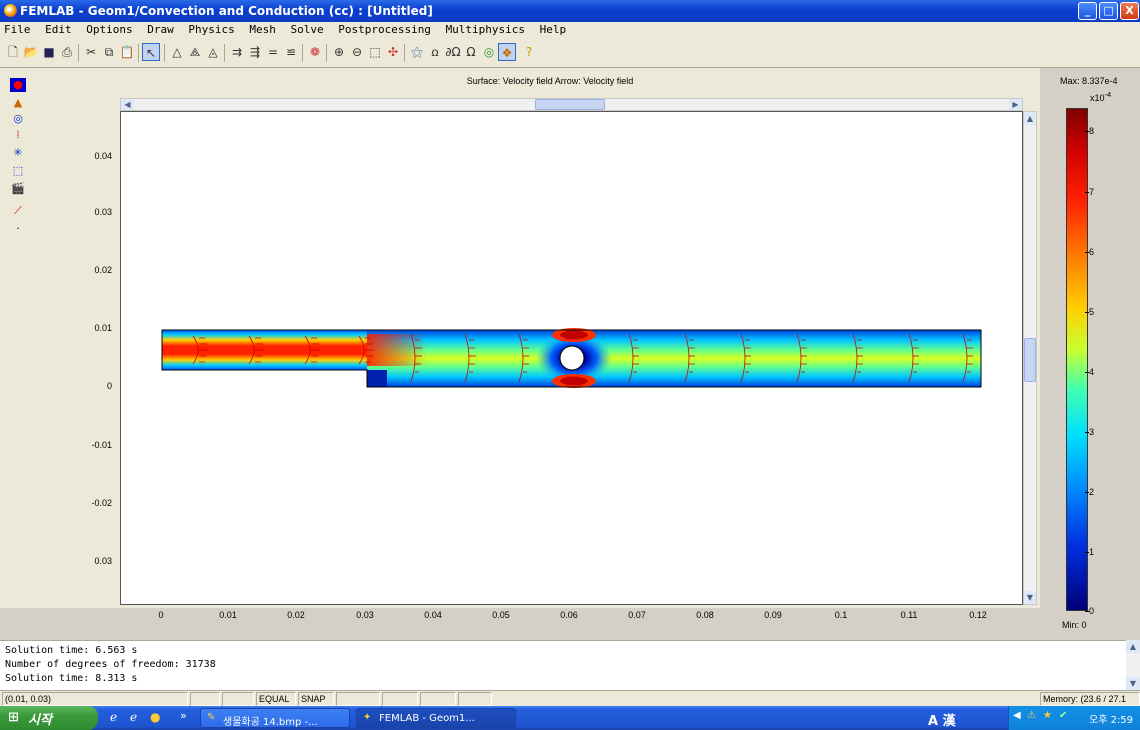 The width and height of the screenshot is (1140, 730). Describe the element at coordinates (40, 720) in the screenshot. I see `start-label: 시작` at that location.